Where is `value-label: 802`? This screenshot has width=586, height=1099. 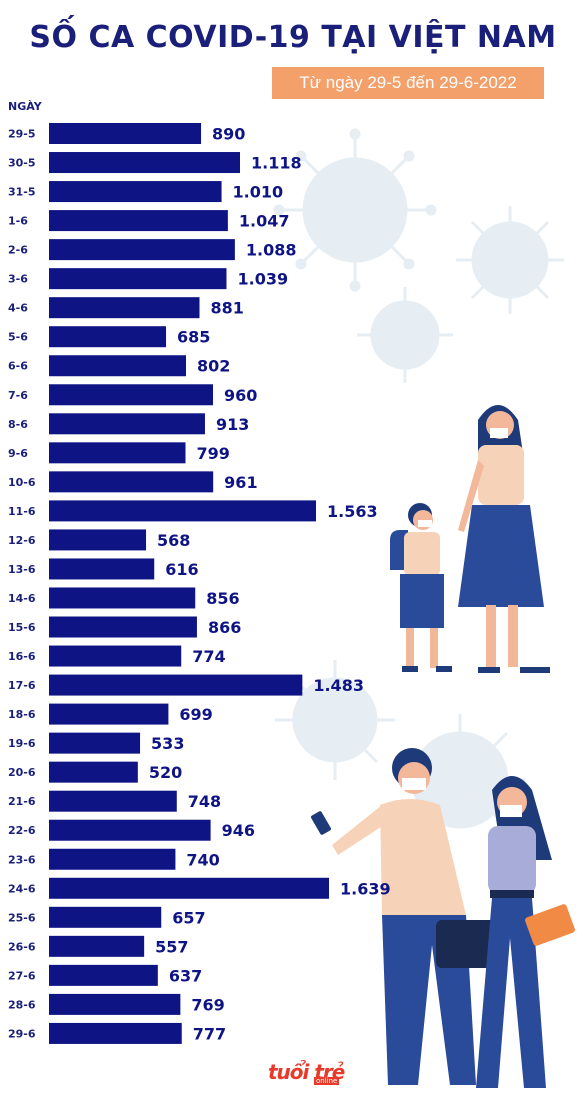 value-label: 802 is located at coordinates (213, 366).